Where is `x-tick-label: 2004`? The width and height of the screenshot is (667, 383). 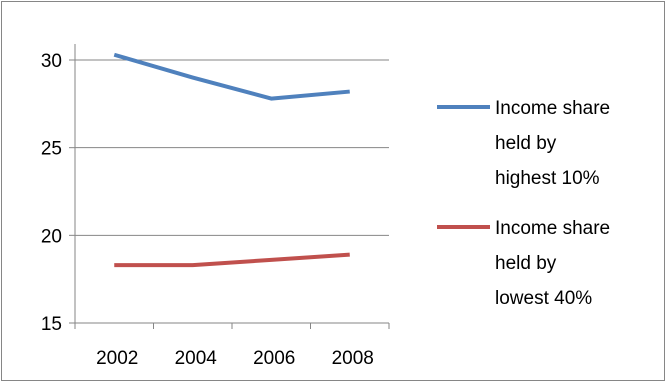 x-tick-label: 2004 is located at coordinates (196, 358).